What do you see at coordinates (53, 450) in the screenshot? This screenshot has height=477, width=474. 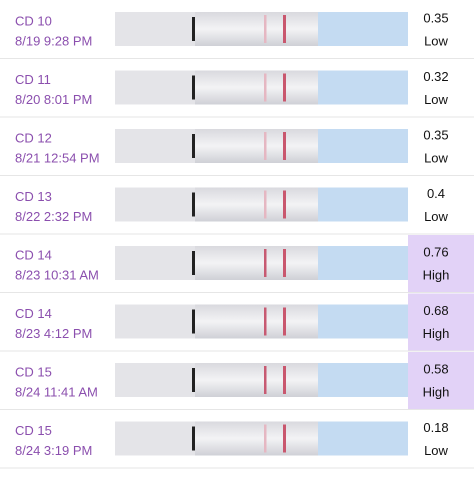 I see `test-time: 8/24 3:19 PM` at bounding box center [53, 450].